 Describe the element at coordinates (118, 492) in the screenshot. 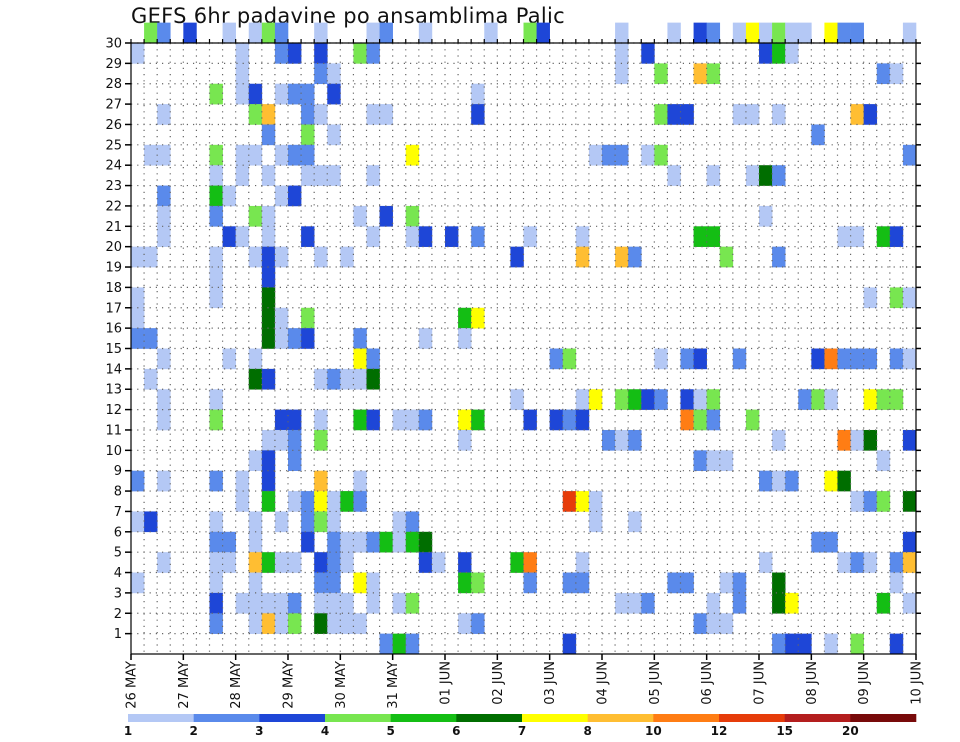

I see `y-tick-label: 8` at that location.